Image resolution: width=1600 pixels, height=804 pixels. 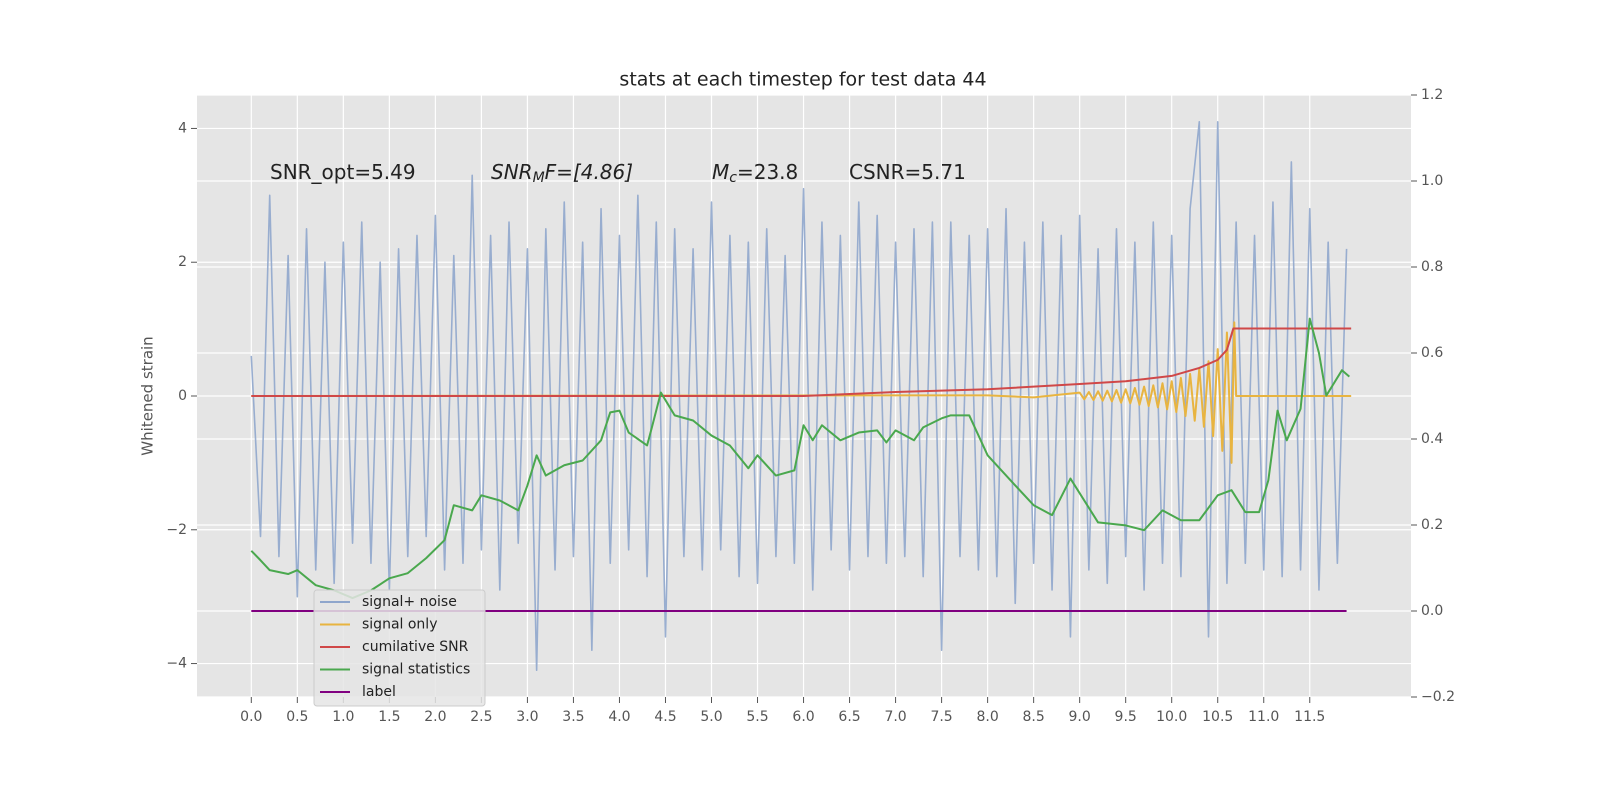 I want to click on x-tick-label: 11.0, so click(x=1263, y=717).